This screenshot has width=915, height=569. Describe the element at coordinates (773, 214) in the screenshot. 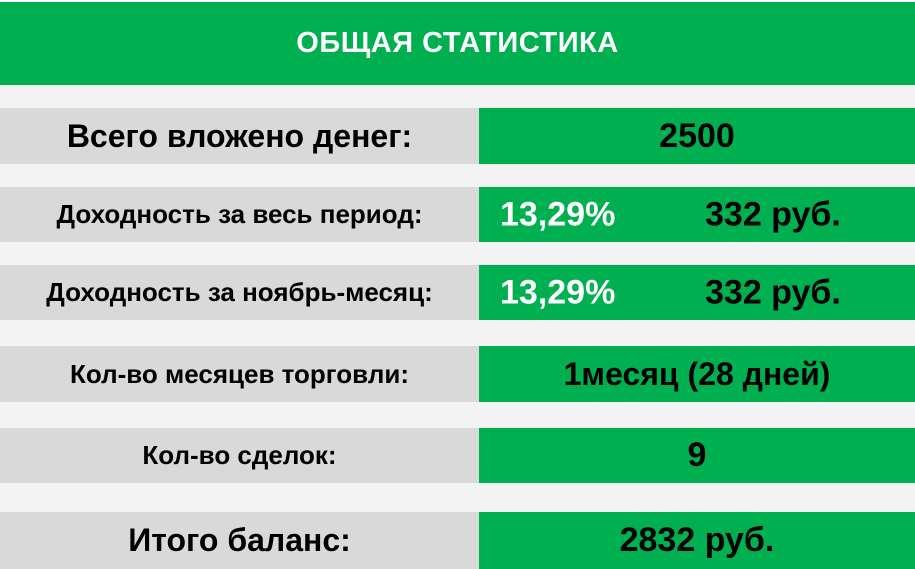

I see `total-yield-amount: 332 руб.` at that location.